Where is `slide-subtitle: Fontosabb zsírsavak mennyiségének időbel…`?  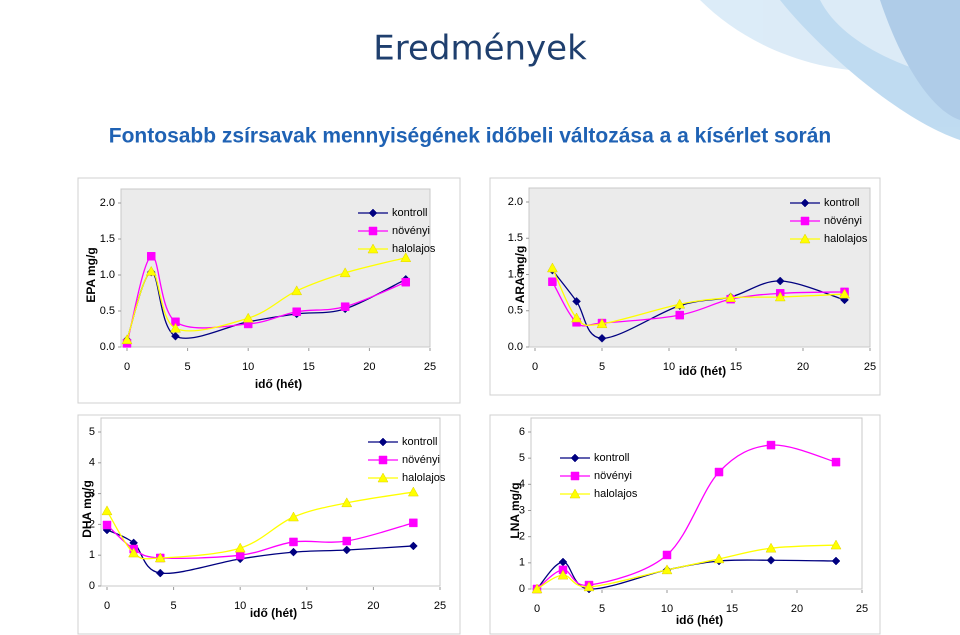
slide-subtitle: Fontosabb zsírsavak mennyiségének időbel… is located at coordinates (470, 136).